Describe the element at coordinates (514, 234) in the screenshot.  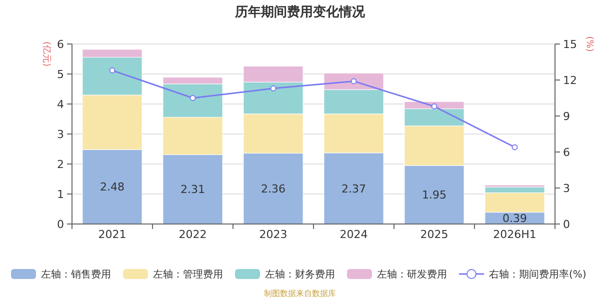
I see `x-tick-label: 2026H1` at that location.